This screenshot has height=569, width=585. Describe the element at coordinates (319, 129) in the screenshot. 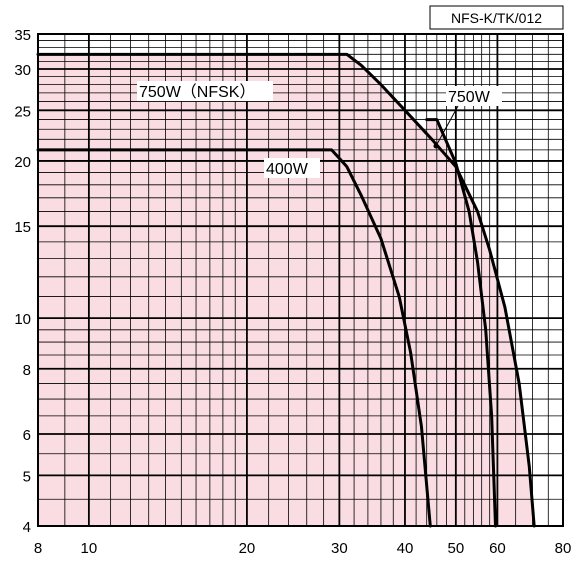

I see `series-labels: 750W（NFSK） 750W 400W` at that location.